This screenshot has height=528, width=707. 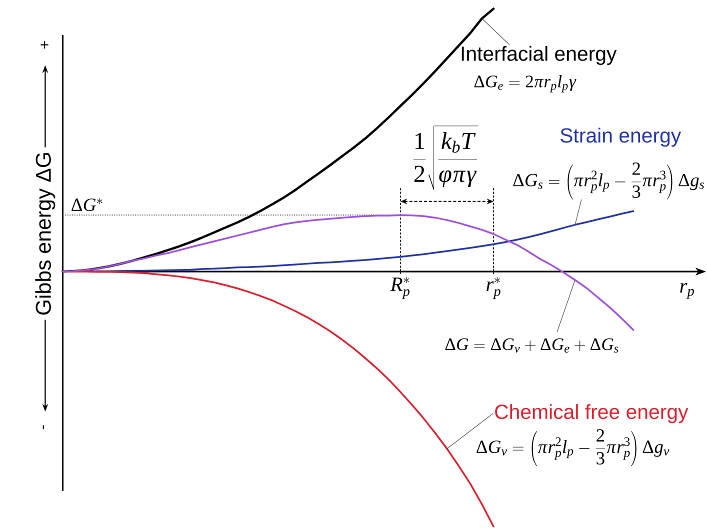 I want to click on text: Strain energy, so click(x=621, y=137).